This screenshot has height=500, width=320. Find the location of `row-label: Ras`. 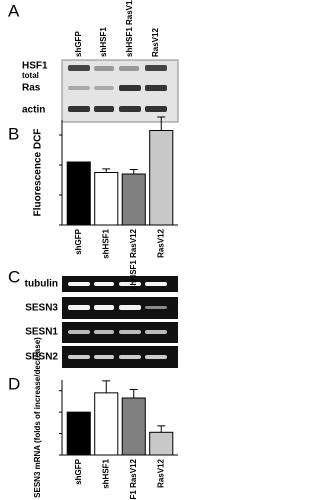

row-label: Ras is located at coordinates (31, 88).